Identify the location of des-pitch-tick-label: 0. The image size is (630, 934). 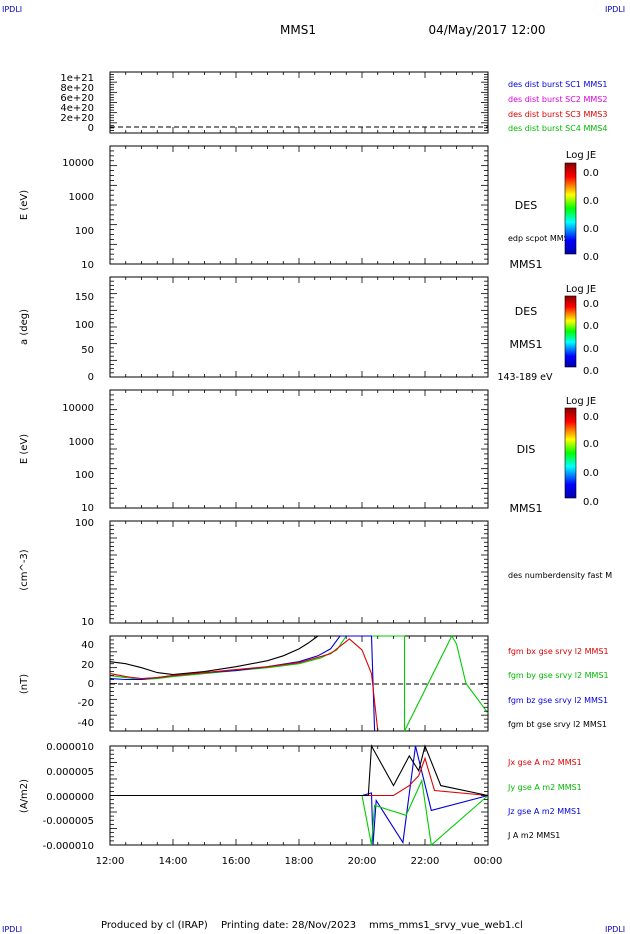
(91, 377).